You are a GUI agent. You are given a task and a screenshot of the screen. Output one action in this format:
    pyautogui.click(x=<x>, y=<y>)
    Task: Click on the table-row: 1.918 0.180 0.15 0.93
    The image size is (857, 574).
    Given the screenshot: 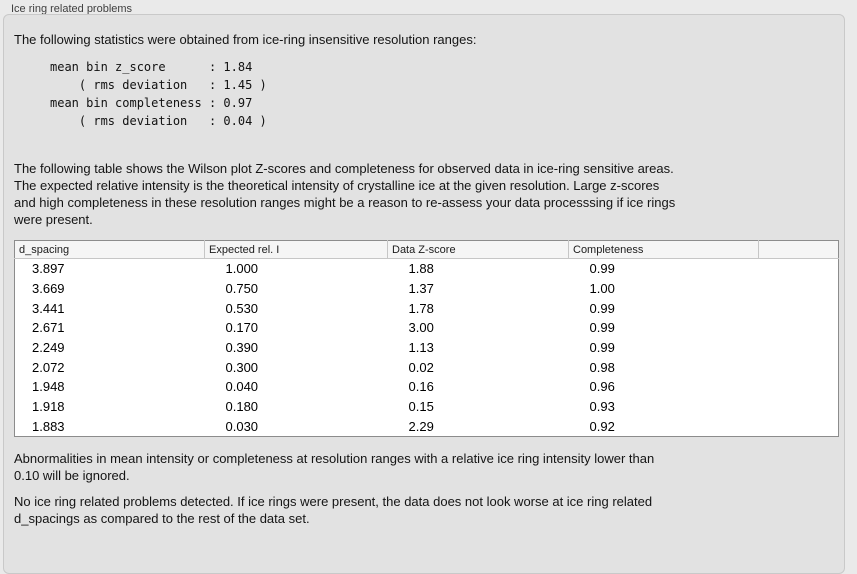 What is the action you would take?
    pyautogui.click(x=427, y=407)
    